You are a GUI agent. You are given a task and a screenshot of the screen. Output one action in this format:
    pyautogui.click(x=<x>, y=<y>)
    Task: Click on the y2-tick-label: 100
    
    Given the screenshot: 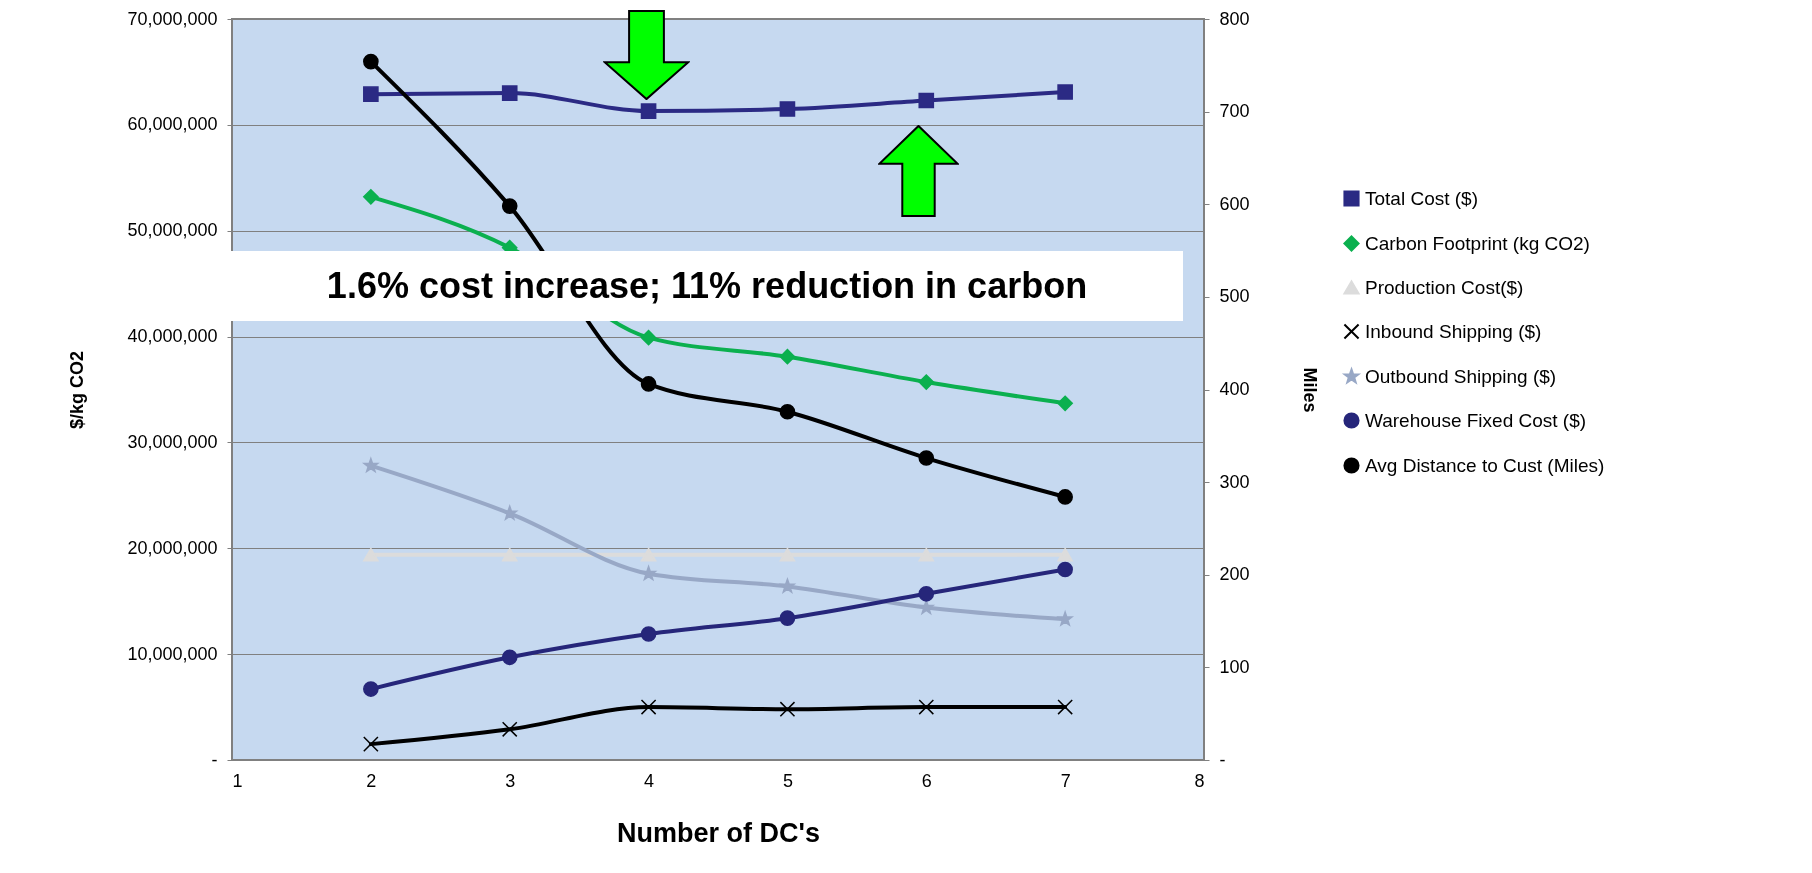 What is the action you would take?
    pyautogui.click(x=1234, y=666)
    